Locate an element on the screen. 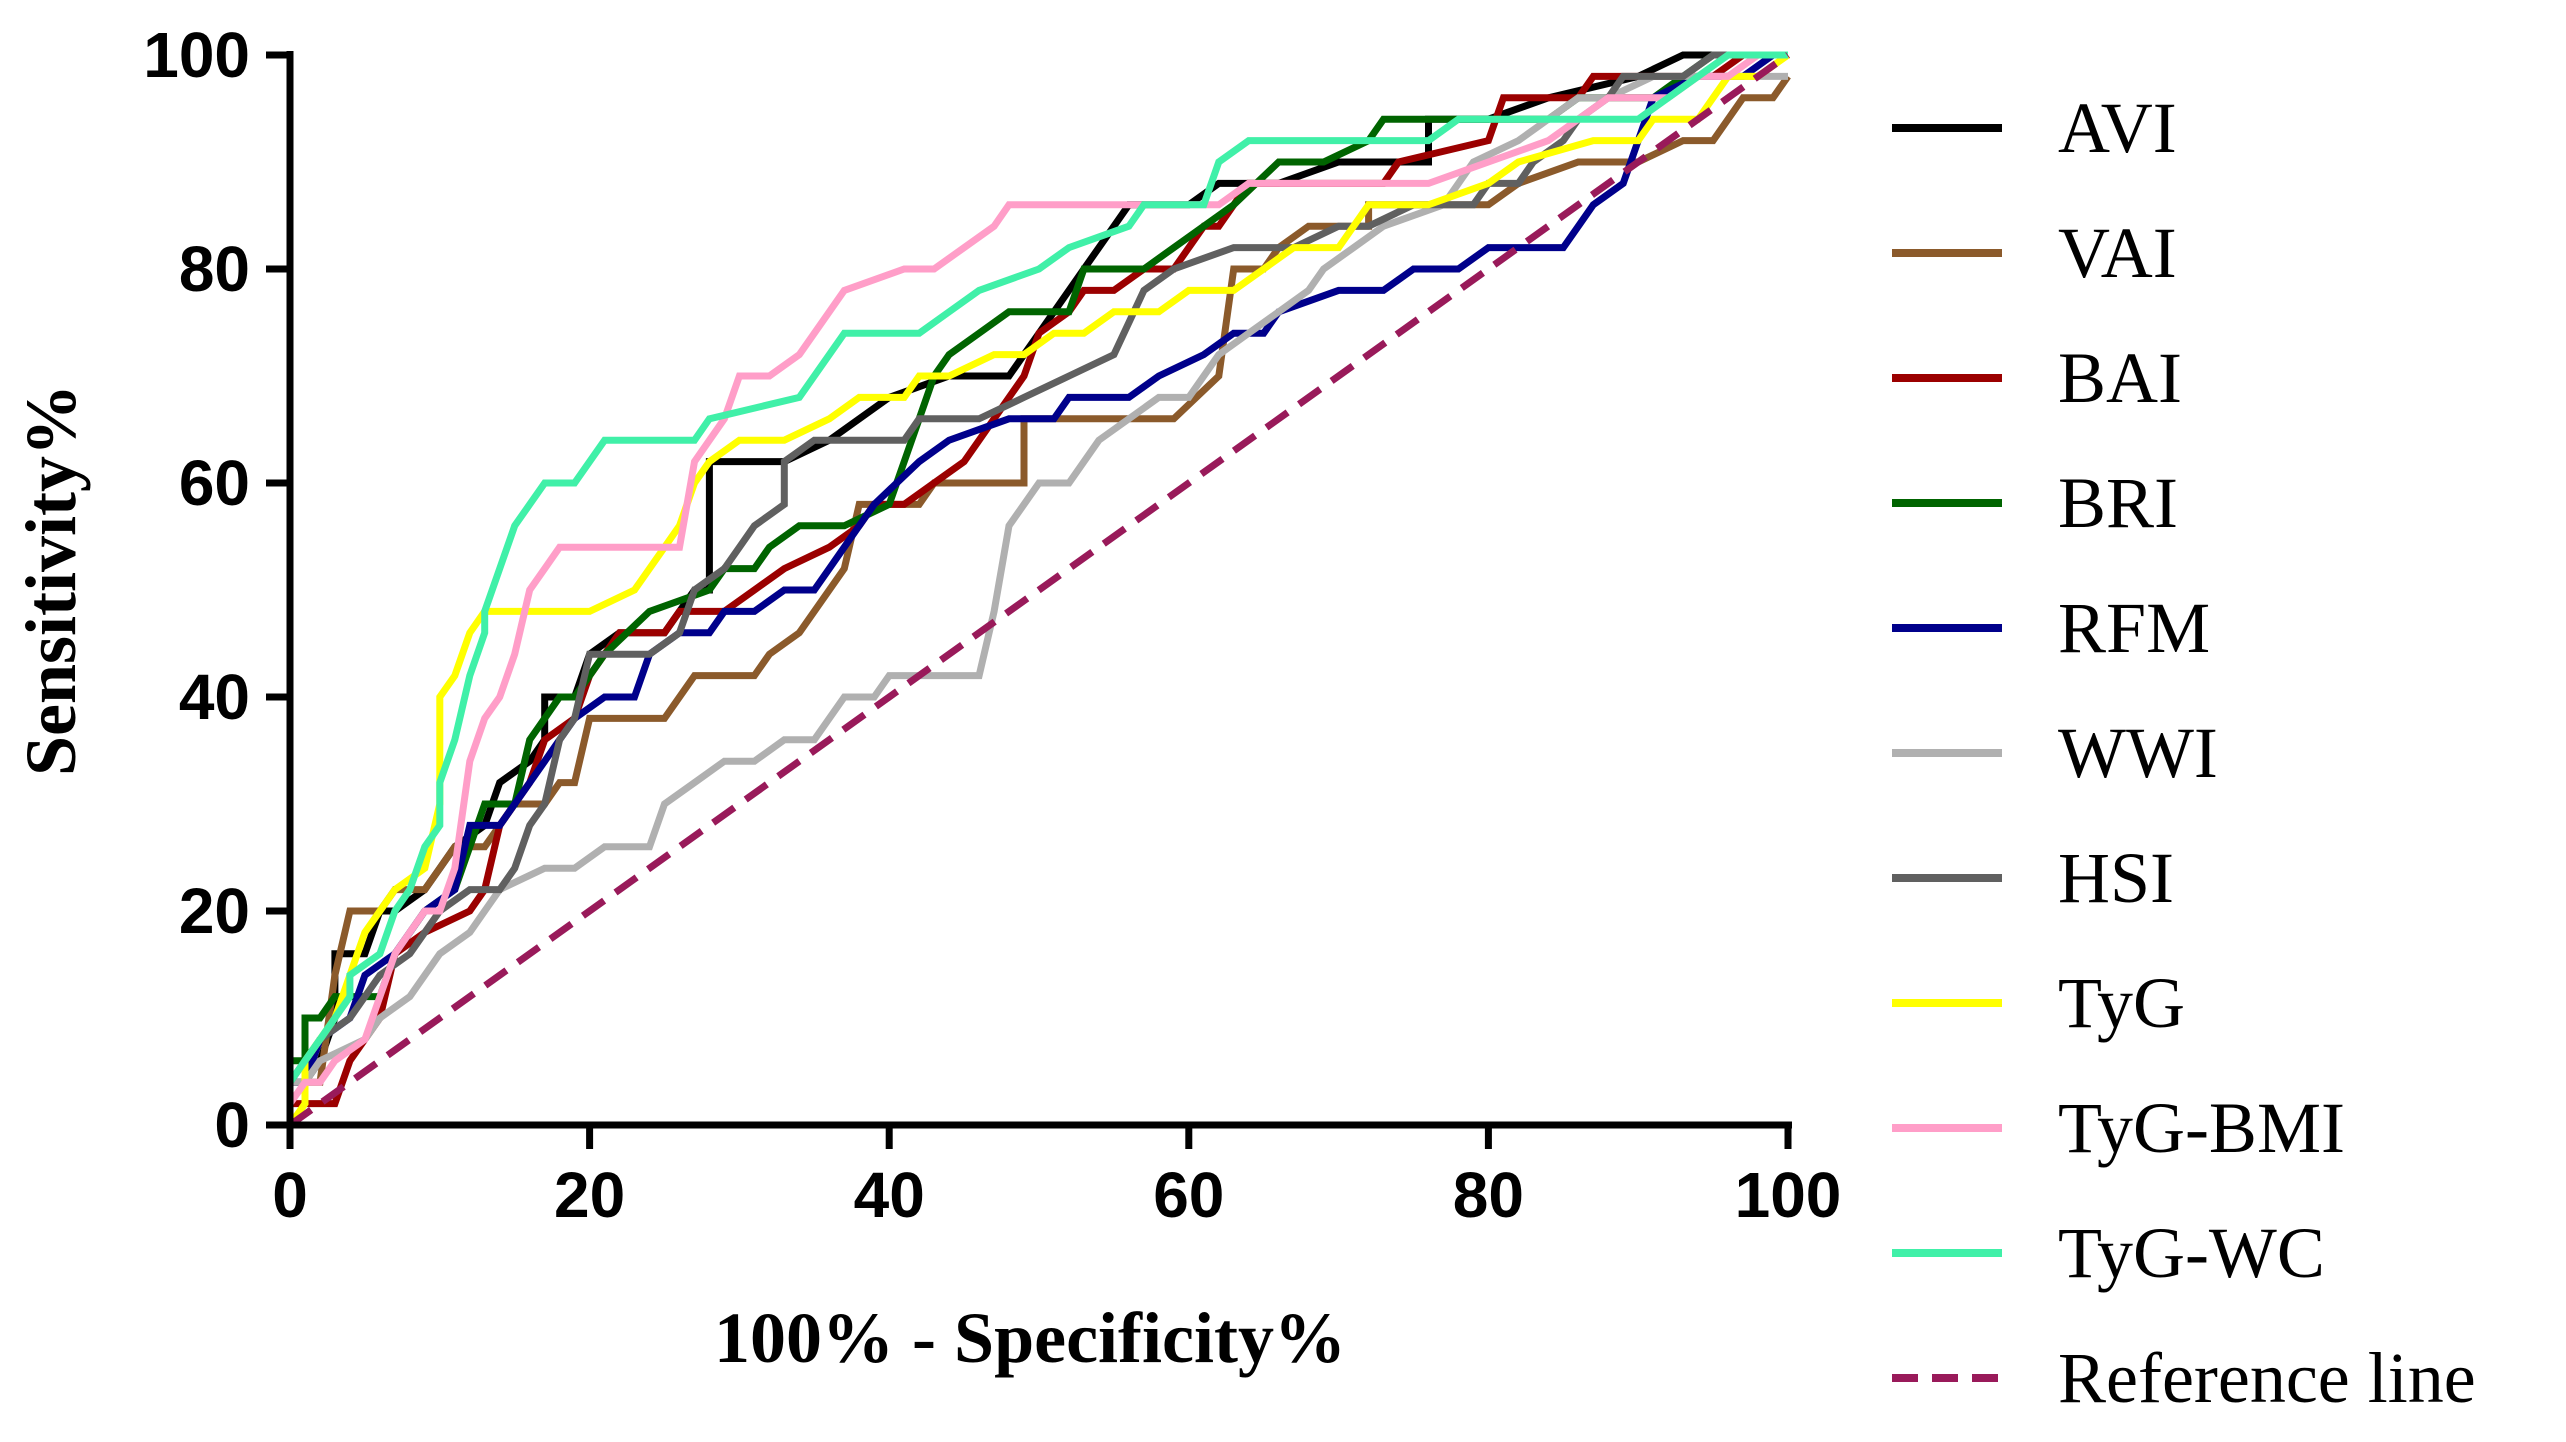 This screenshot has width=2566, height=1442. x-tick-label: 0 is located at coordinates (290, 1195).